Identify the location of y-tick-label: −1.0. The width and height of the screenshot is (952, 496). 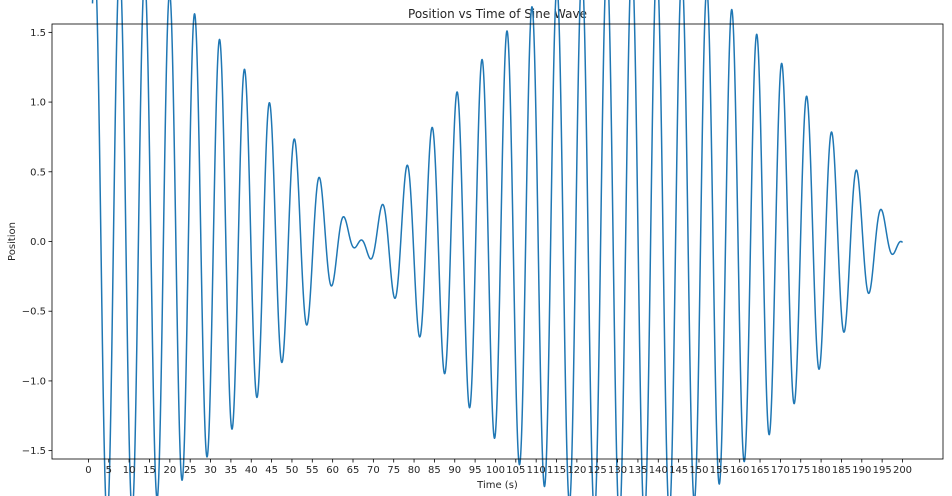
(34, 381).